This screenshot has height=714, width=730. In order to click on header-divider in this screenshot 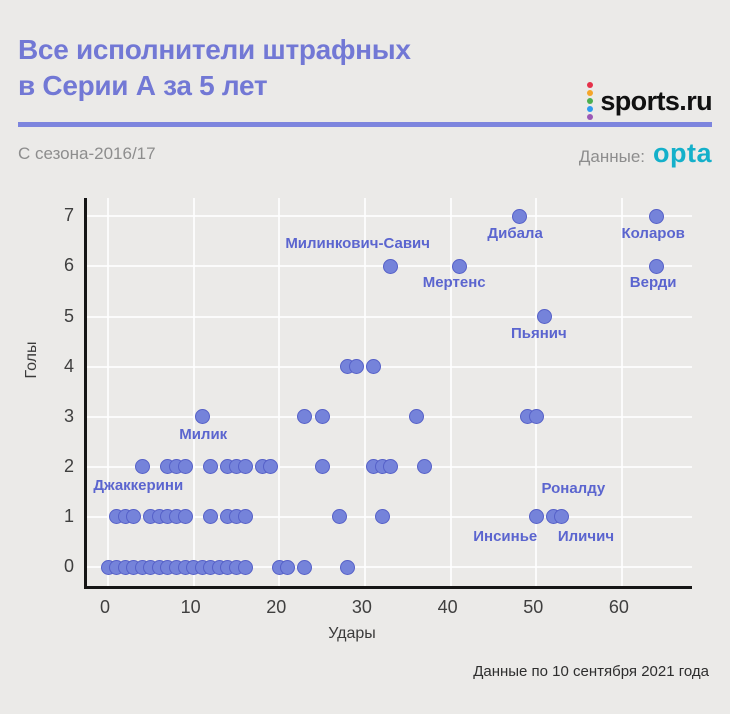, I will do `click(365, 124)`.